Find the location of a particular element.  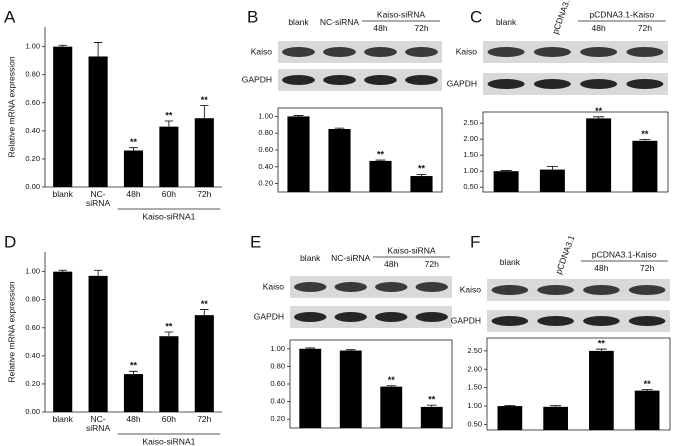

group-label: pCDNA3.1-Kaiso is located at coordinates (621, 14).